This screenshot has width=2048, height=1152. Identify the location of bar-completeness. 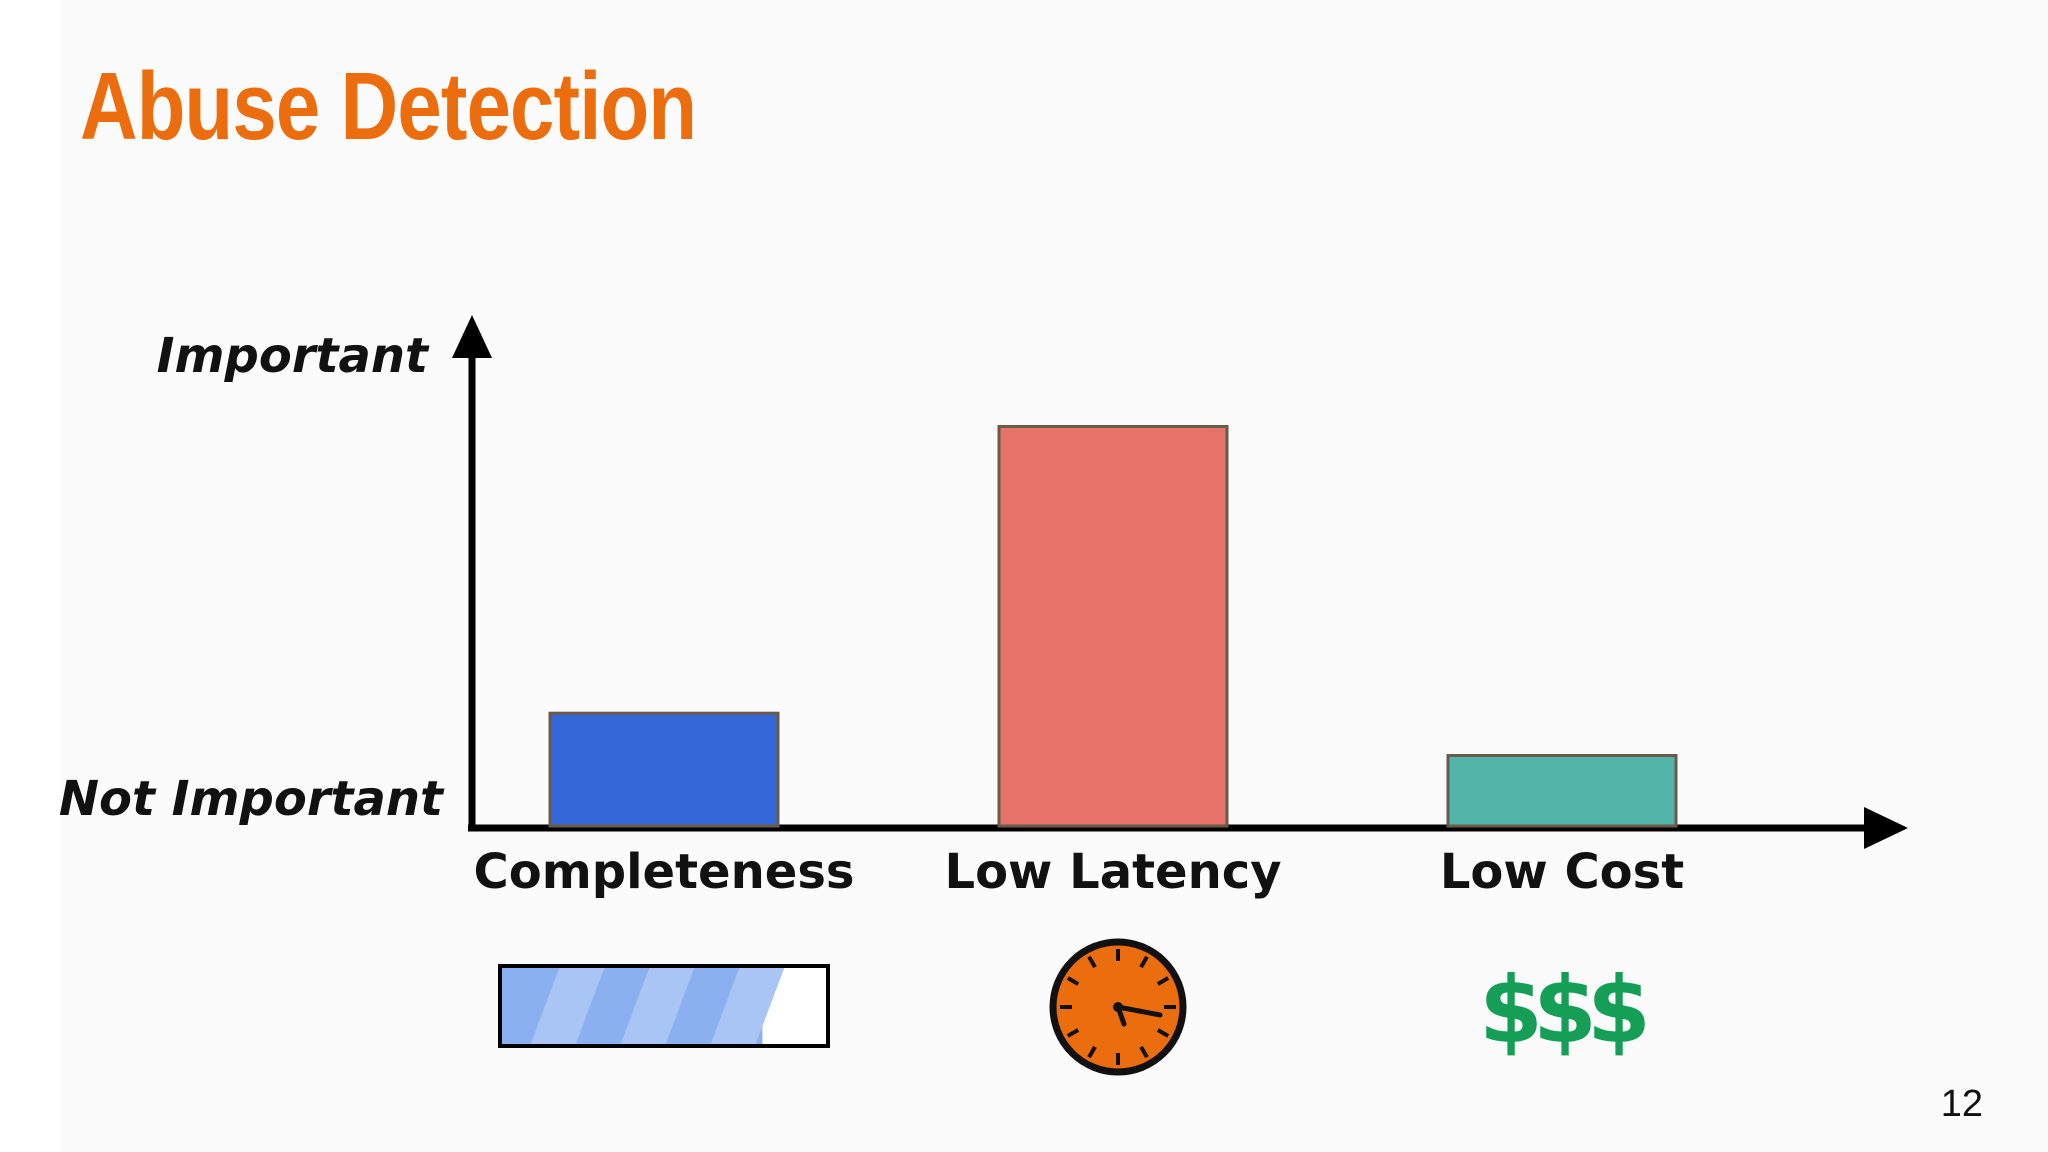
(664, 769).